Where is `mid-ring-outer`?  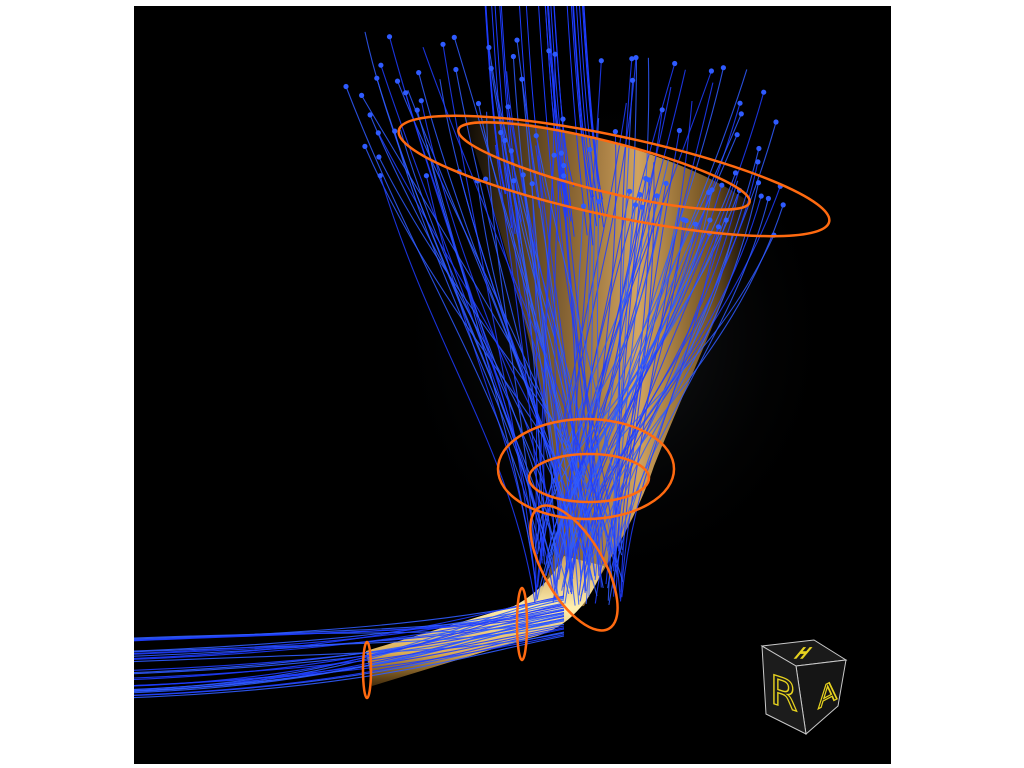 mid-ring-outer is located at coordinates (586, 469).